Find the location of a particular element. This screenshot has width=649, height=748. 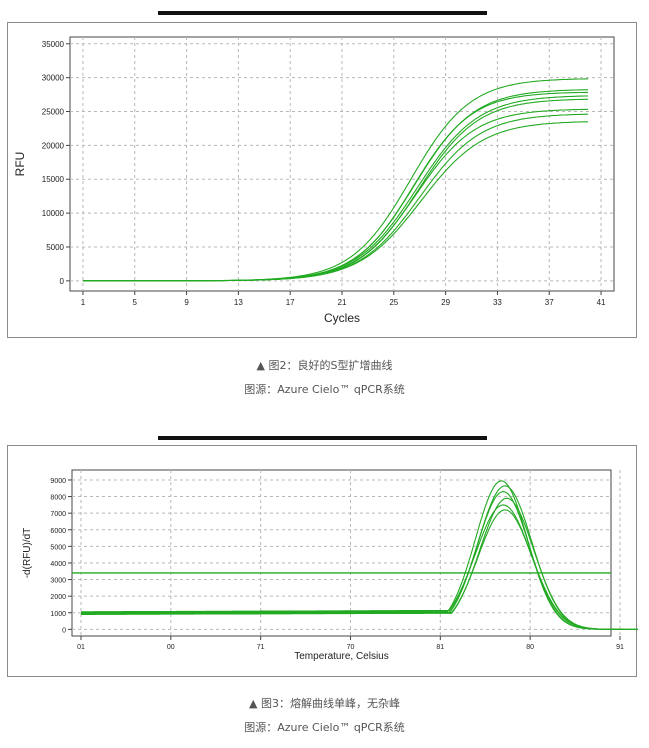

y-tick-label: 2000 is located at coordinates (58, 597).